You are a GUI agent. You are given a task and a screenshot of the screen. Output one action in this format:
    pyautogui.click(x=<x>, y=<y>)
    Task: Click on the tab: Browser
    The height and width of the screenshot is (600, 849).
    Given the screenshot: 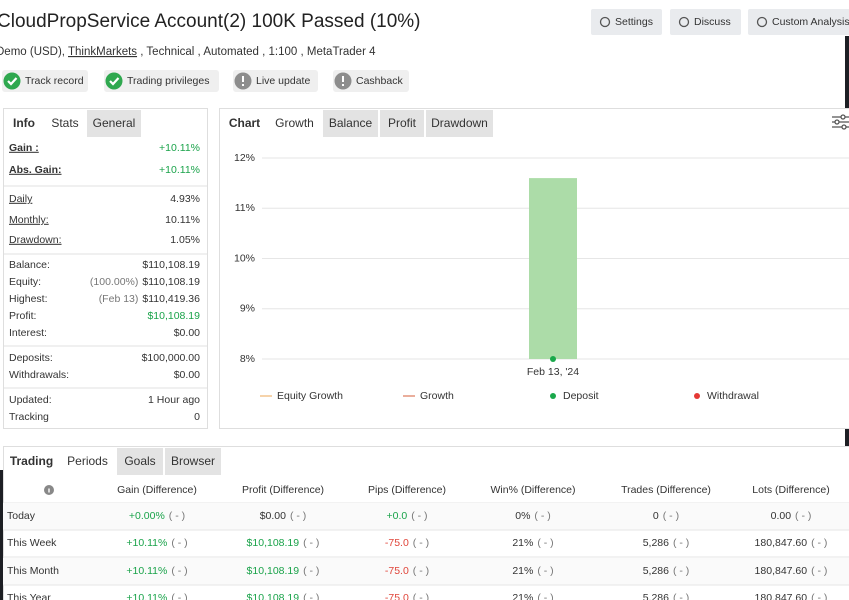 What is the action you would take?
    pyautogui.click(x=193, y=461)
    